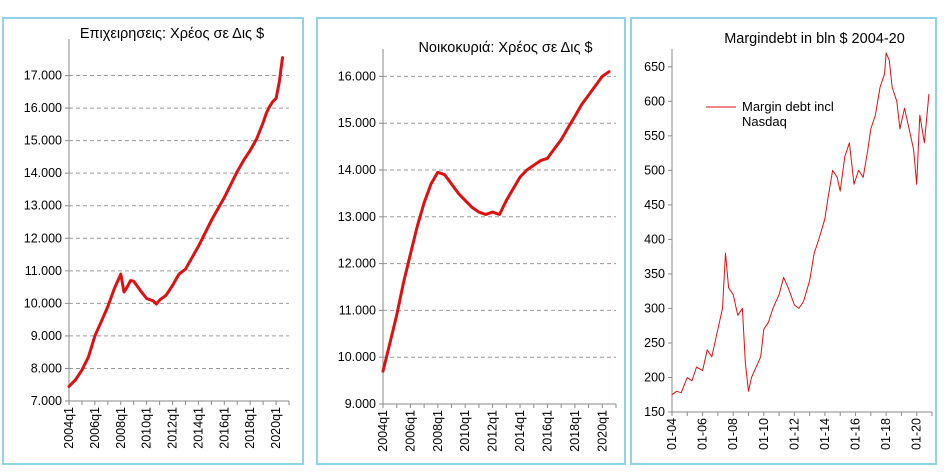 Image resolution: width=949 pixels, height=472 pixels. I want to click on business-debt-chart-title: Επιχειρησεις: Χρέος σε Δις $, so click(172, 34).